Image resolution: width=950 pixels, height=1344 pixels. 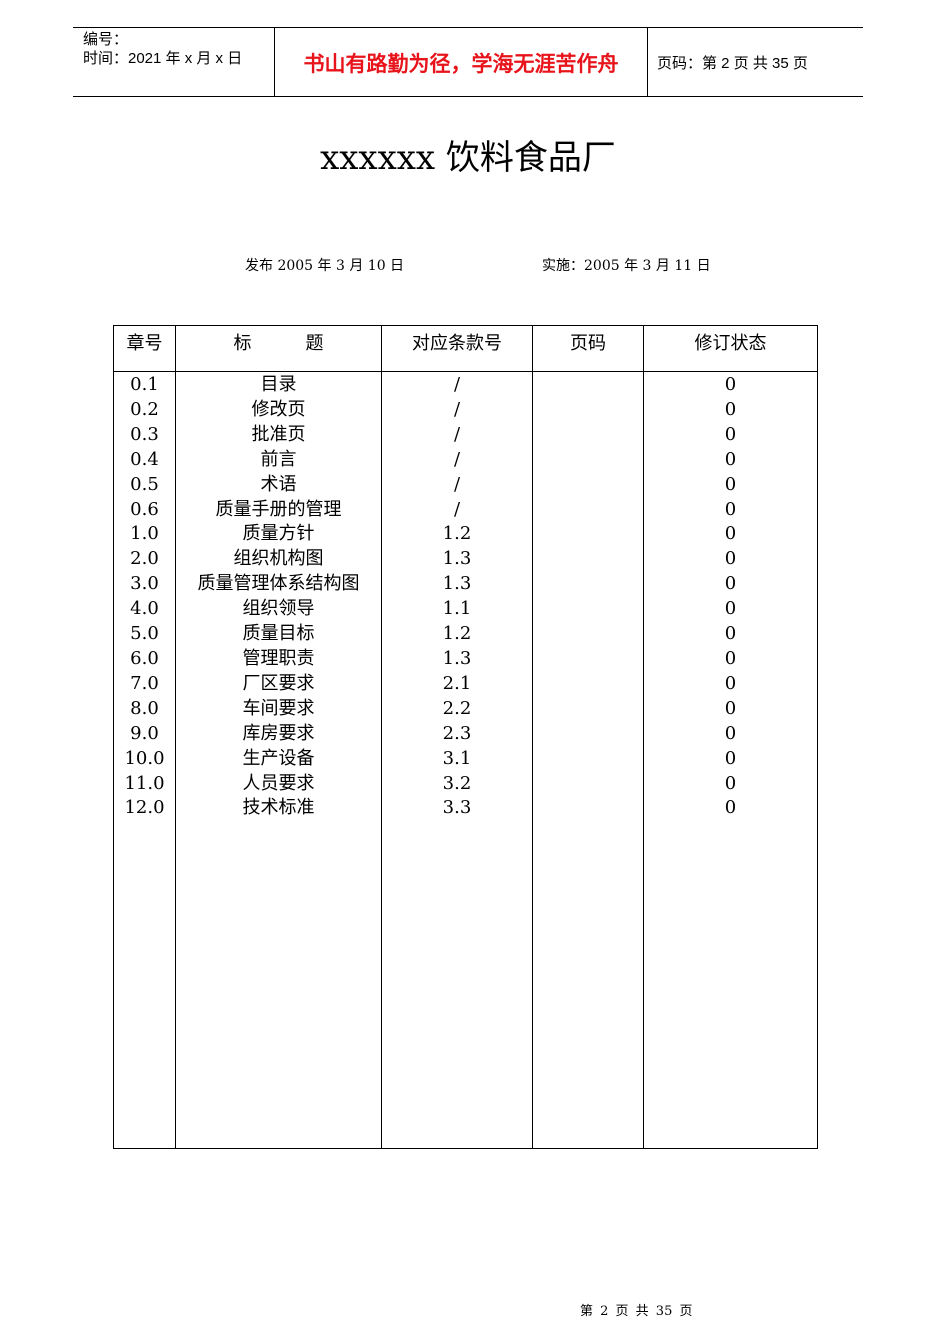 I want to click on table-row: 11.0 人员要求 3.2 0, so click(x=465, y=784).